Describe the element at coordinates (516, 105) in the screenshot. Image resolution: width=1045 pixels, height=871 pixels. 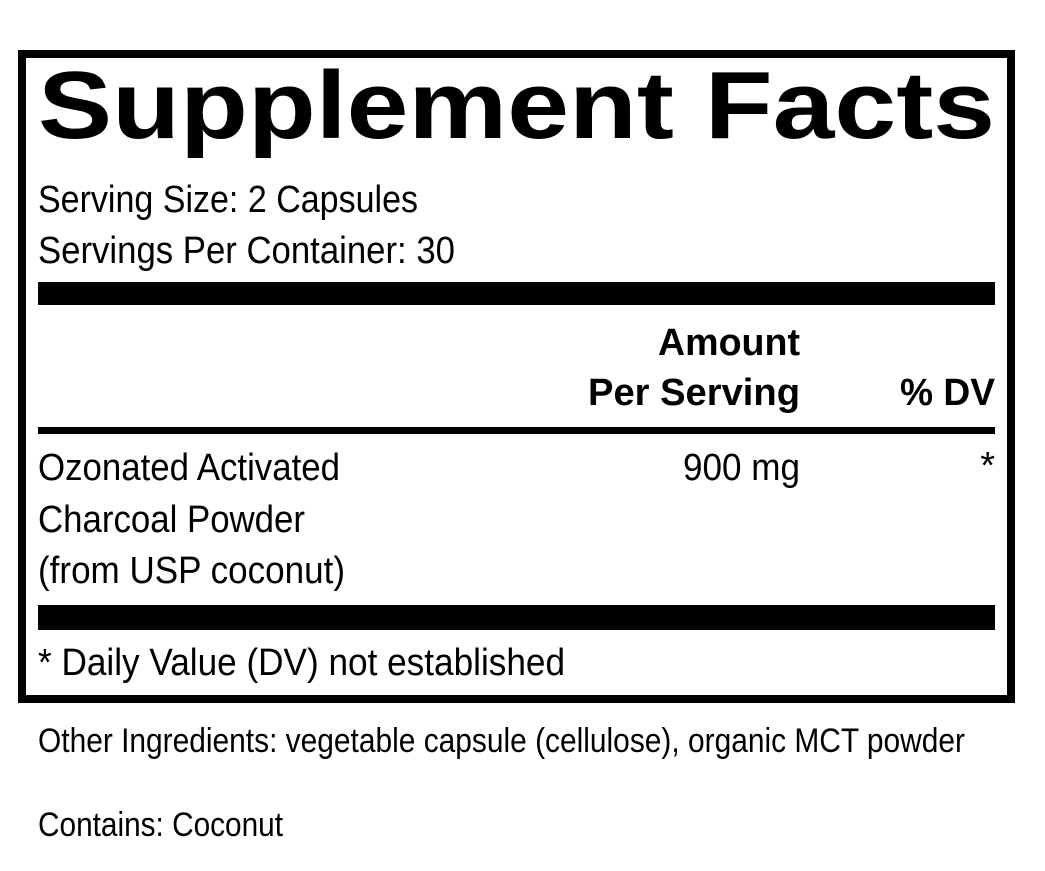
I see `title: Supplement Facts` at that location.